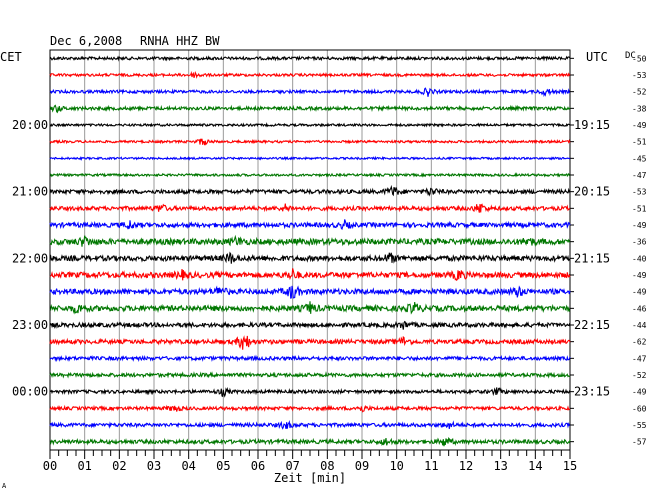 The height and width of the screenshot is (494, 650). Describe the element at coordinates (639, 242) in the screenshot. I see `dc-offset-label: -36` at that location.